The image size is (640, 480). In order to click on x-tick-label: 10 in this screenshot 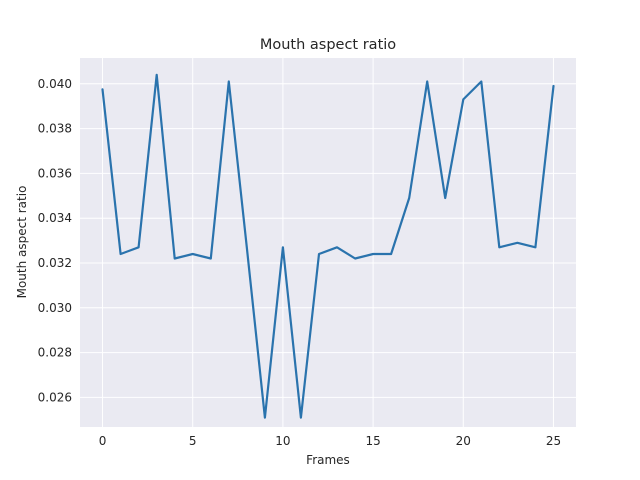, I will do `click(282, 441)`.